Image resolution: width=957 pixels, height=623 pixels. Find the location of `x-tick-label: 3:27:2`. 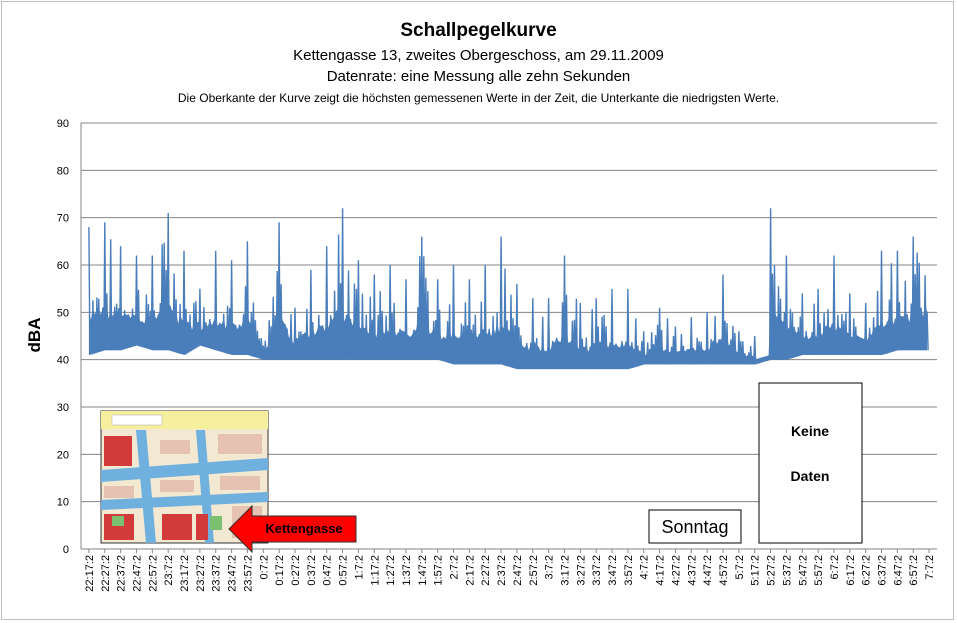

x-tick-label: 3:27:2 is located at coordinates (581, 570).